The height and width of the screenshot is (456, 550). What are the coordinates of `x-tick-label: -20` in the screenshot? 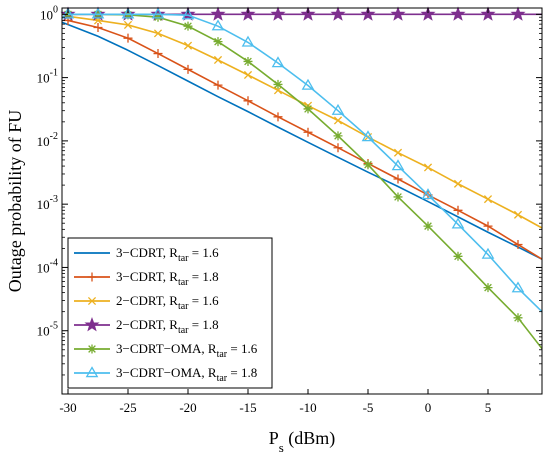 It's located at (187, 407).